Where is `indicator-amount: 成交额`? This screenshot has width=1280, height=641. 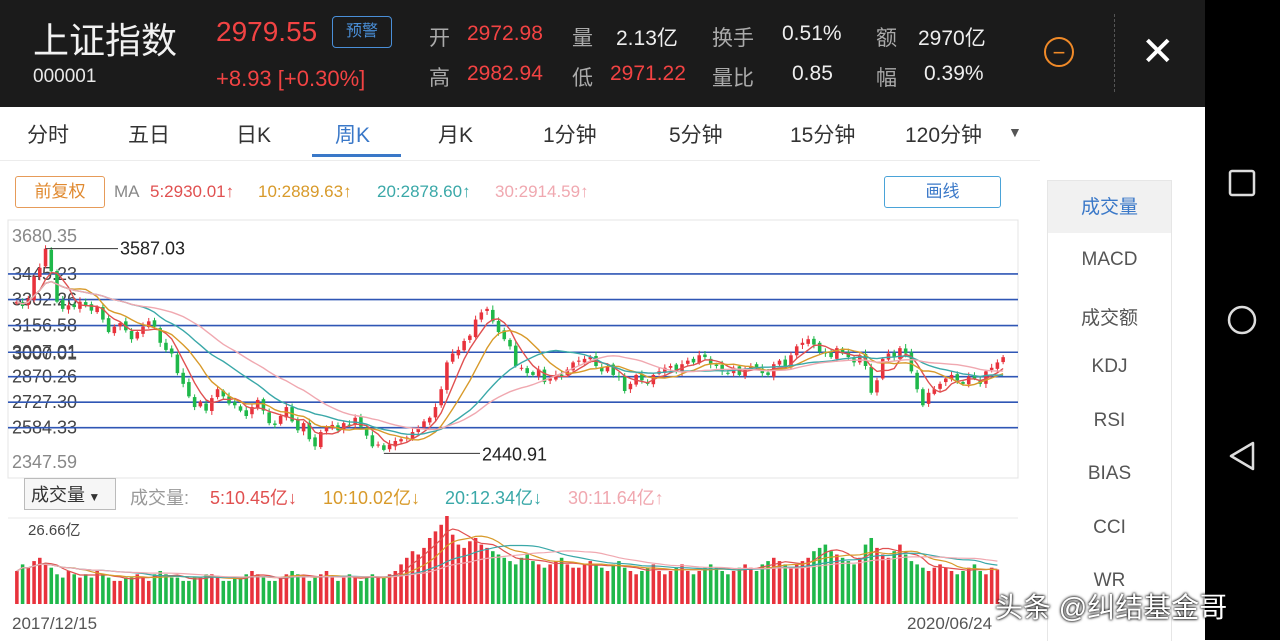
indicator-amount: 成交额 is located at coordinates (1109, 318).